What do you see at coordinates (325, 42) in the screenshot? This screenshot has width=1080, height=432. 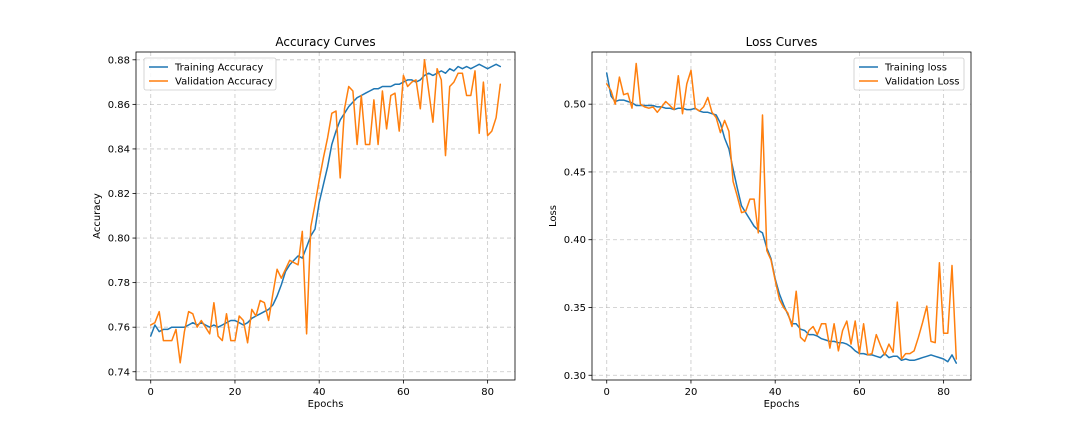 I see `accuracy-chart-title: Accuracy Curves` at bounding box center [325, 42].